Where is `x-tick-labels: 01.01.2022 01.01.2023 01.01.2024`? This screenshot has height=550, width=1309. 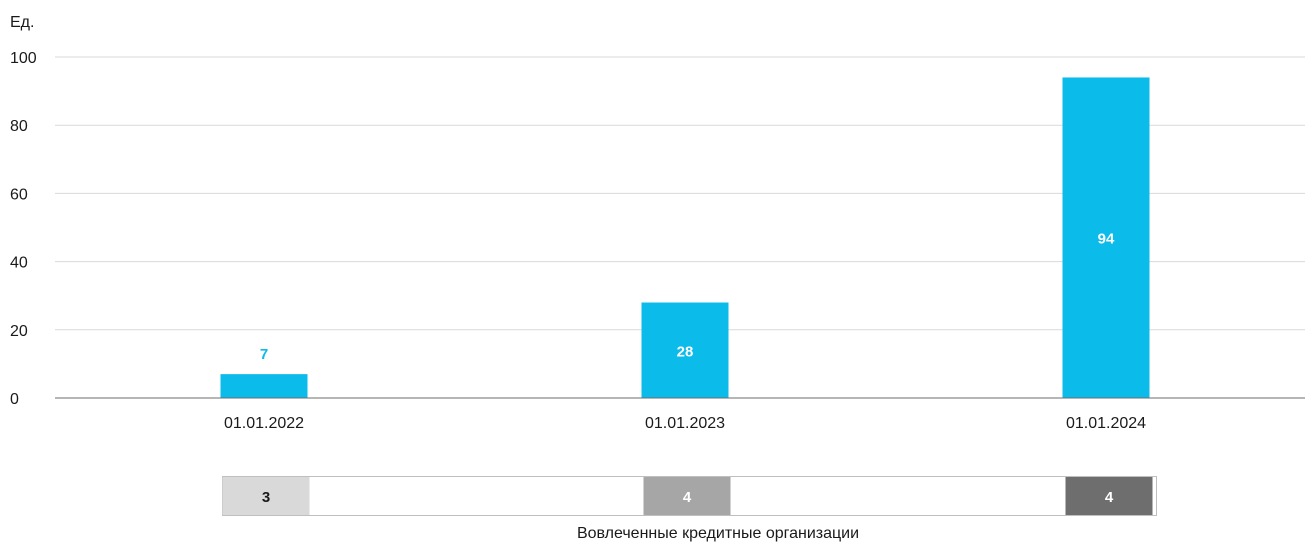
x-tick-labels: 01.01.2022 01.01.2023 01.01.2024 is located at coordinates (685, 423).